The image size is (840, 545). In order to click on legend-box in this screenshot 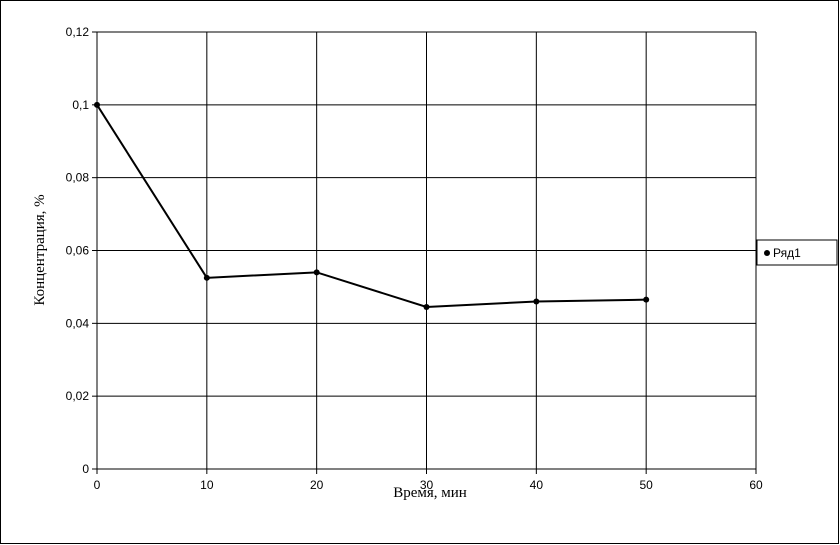, I will do `click(797, 252)`.